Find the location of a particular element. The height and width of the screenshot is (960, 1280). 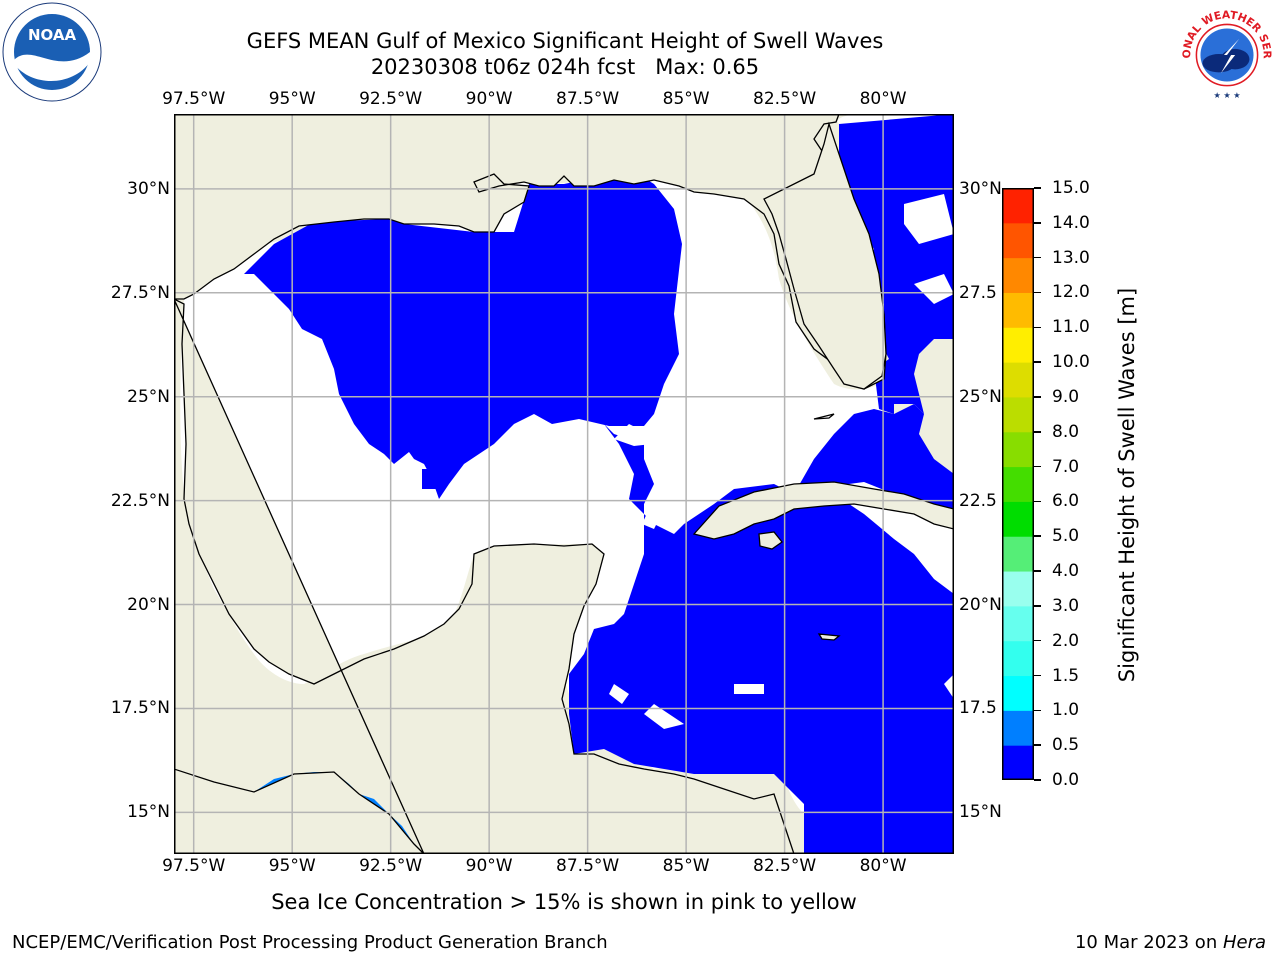

date-stamp: 10 Mar 2023 on Hera is located at coordinates (1170, 942).